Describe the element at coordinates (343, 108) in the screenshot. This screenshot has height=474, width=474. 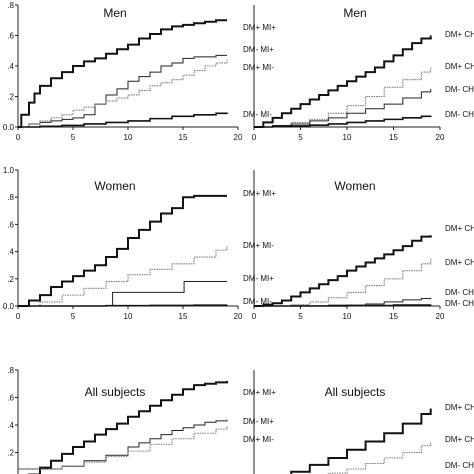
I see `series-line-dmneg-chdpos` at that location.